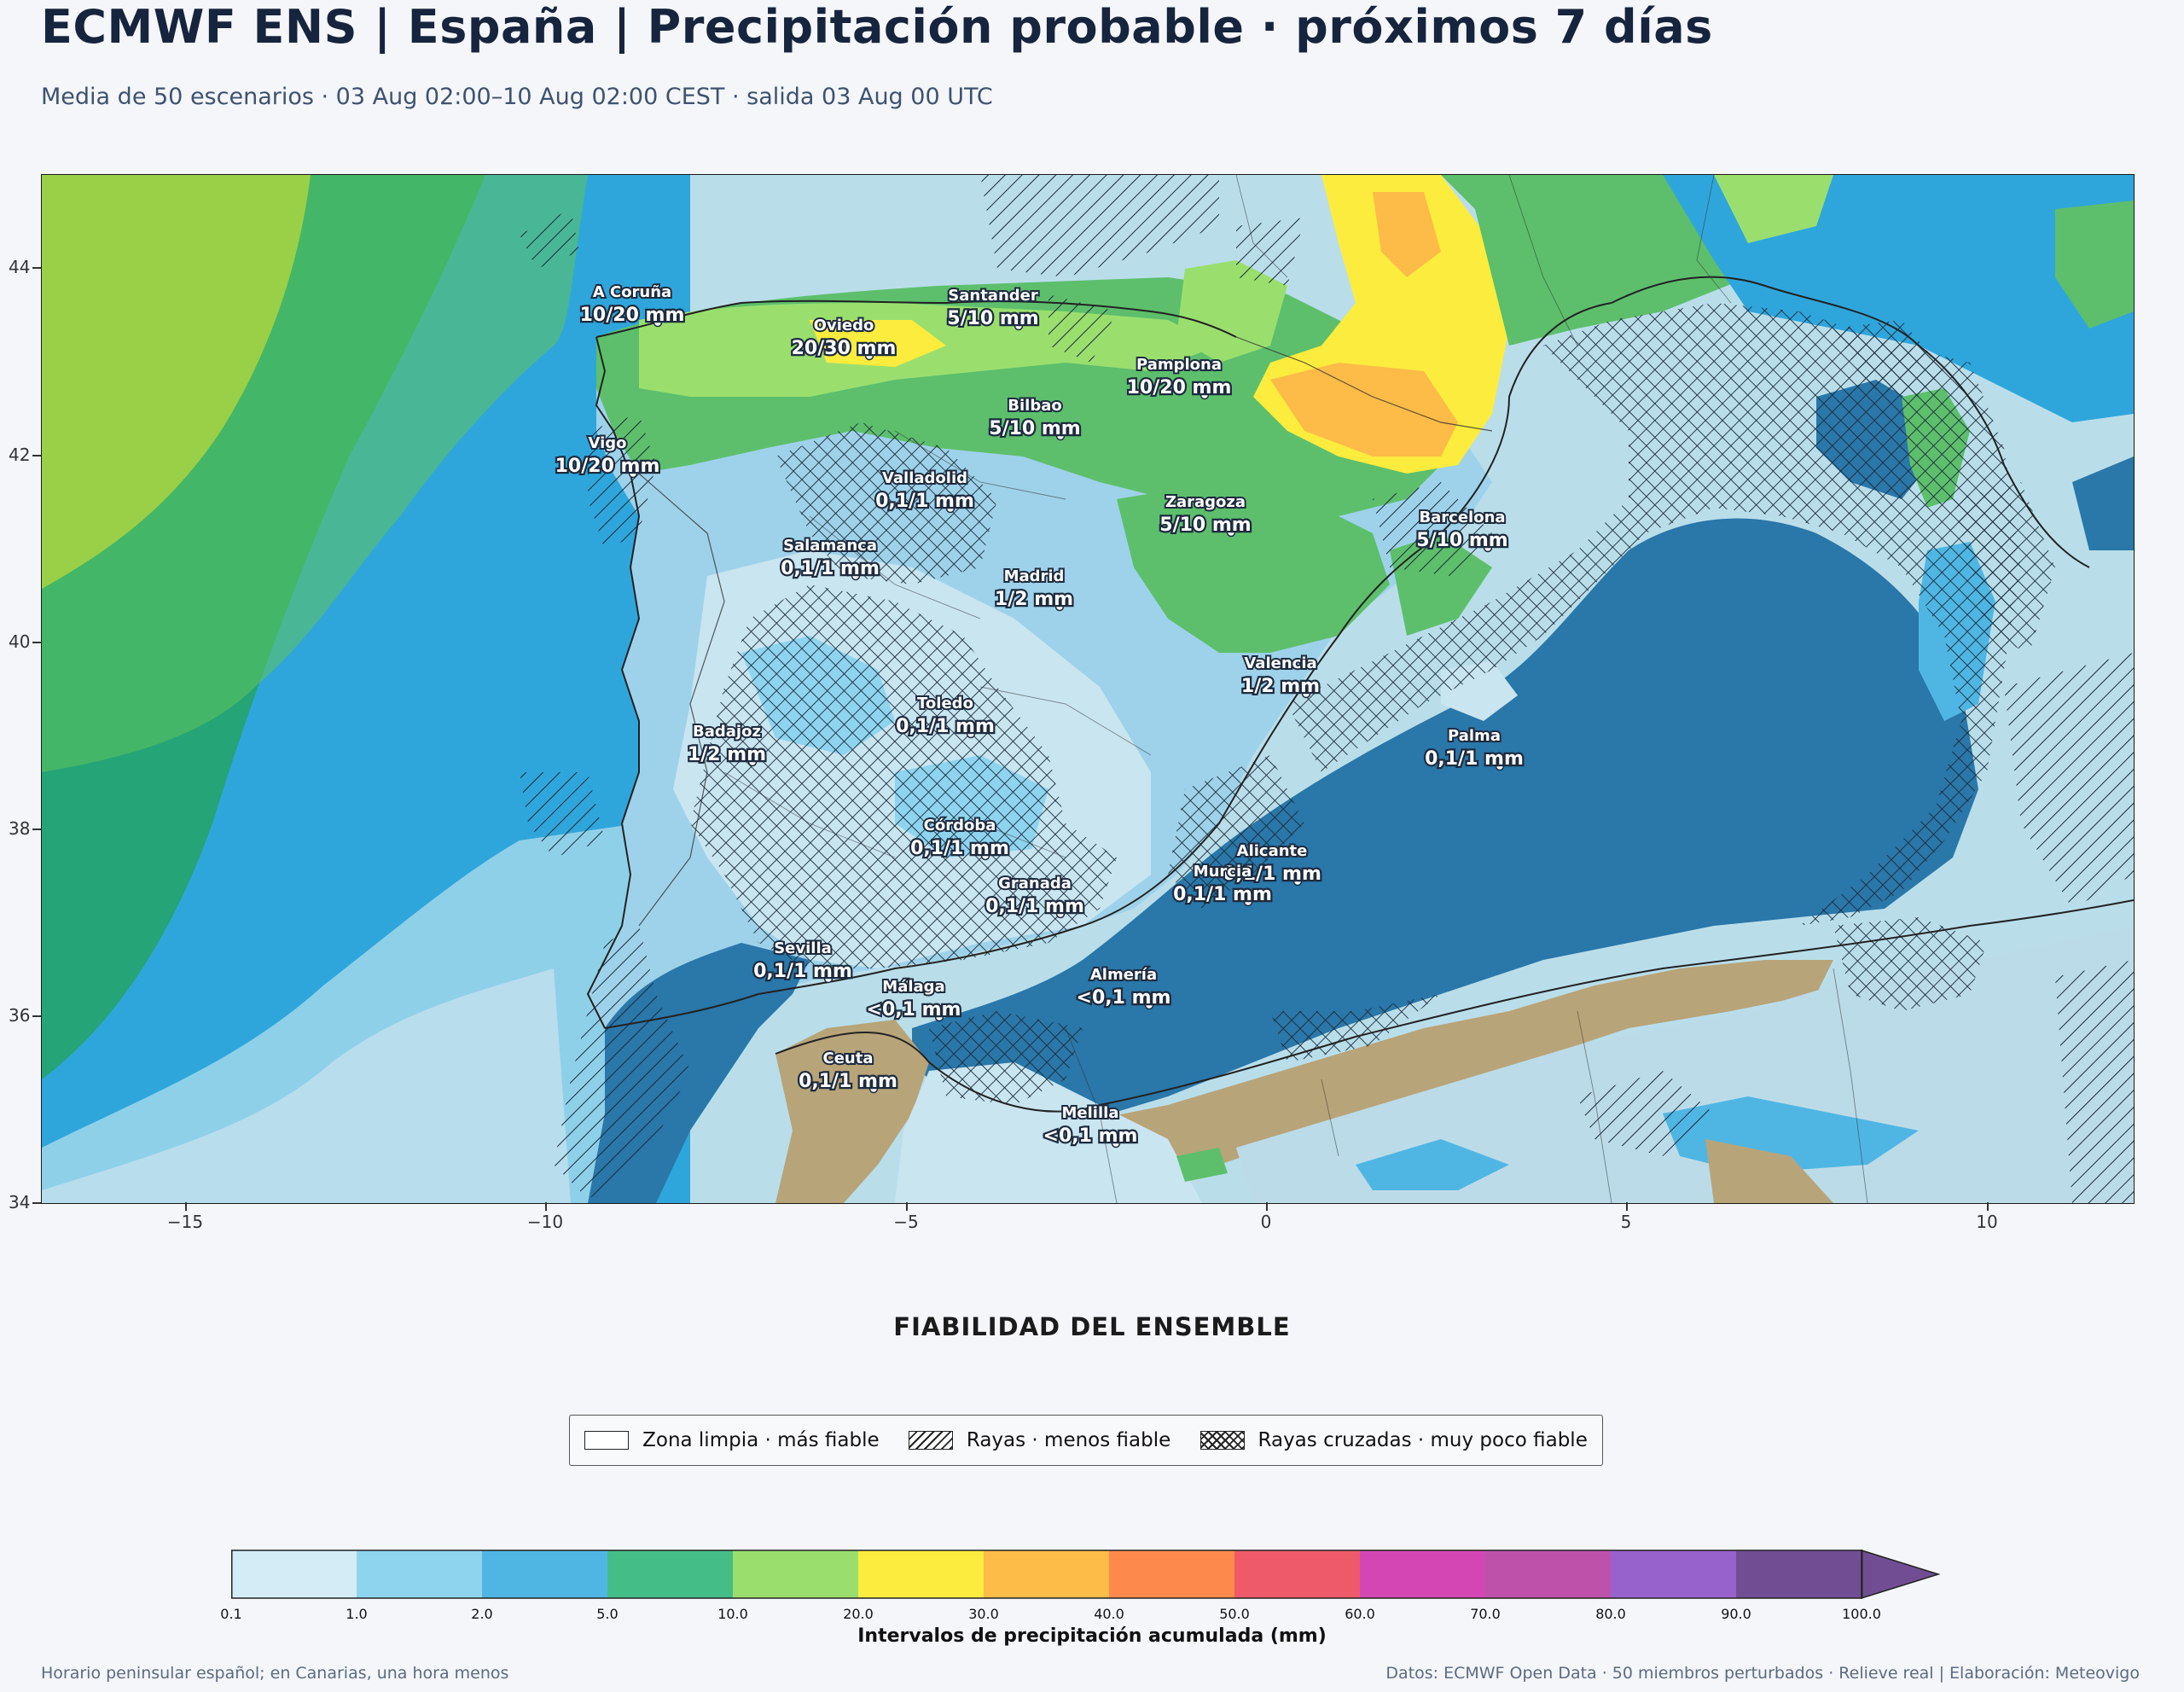 The width and height of the screenshot is (2184, 1692). What do you see at coordinates (727, 732) in the screenshot?
I see `city-name-label: Badajoz` at bounding box center [727, 732].